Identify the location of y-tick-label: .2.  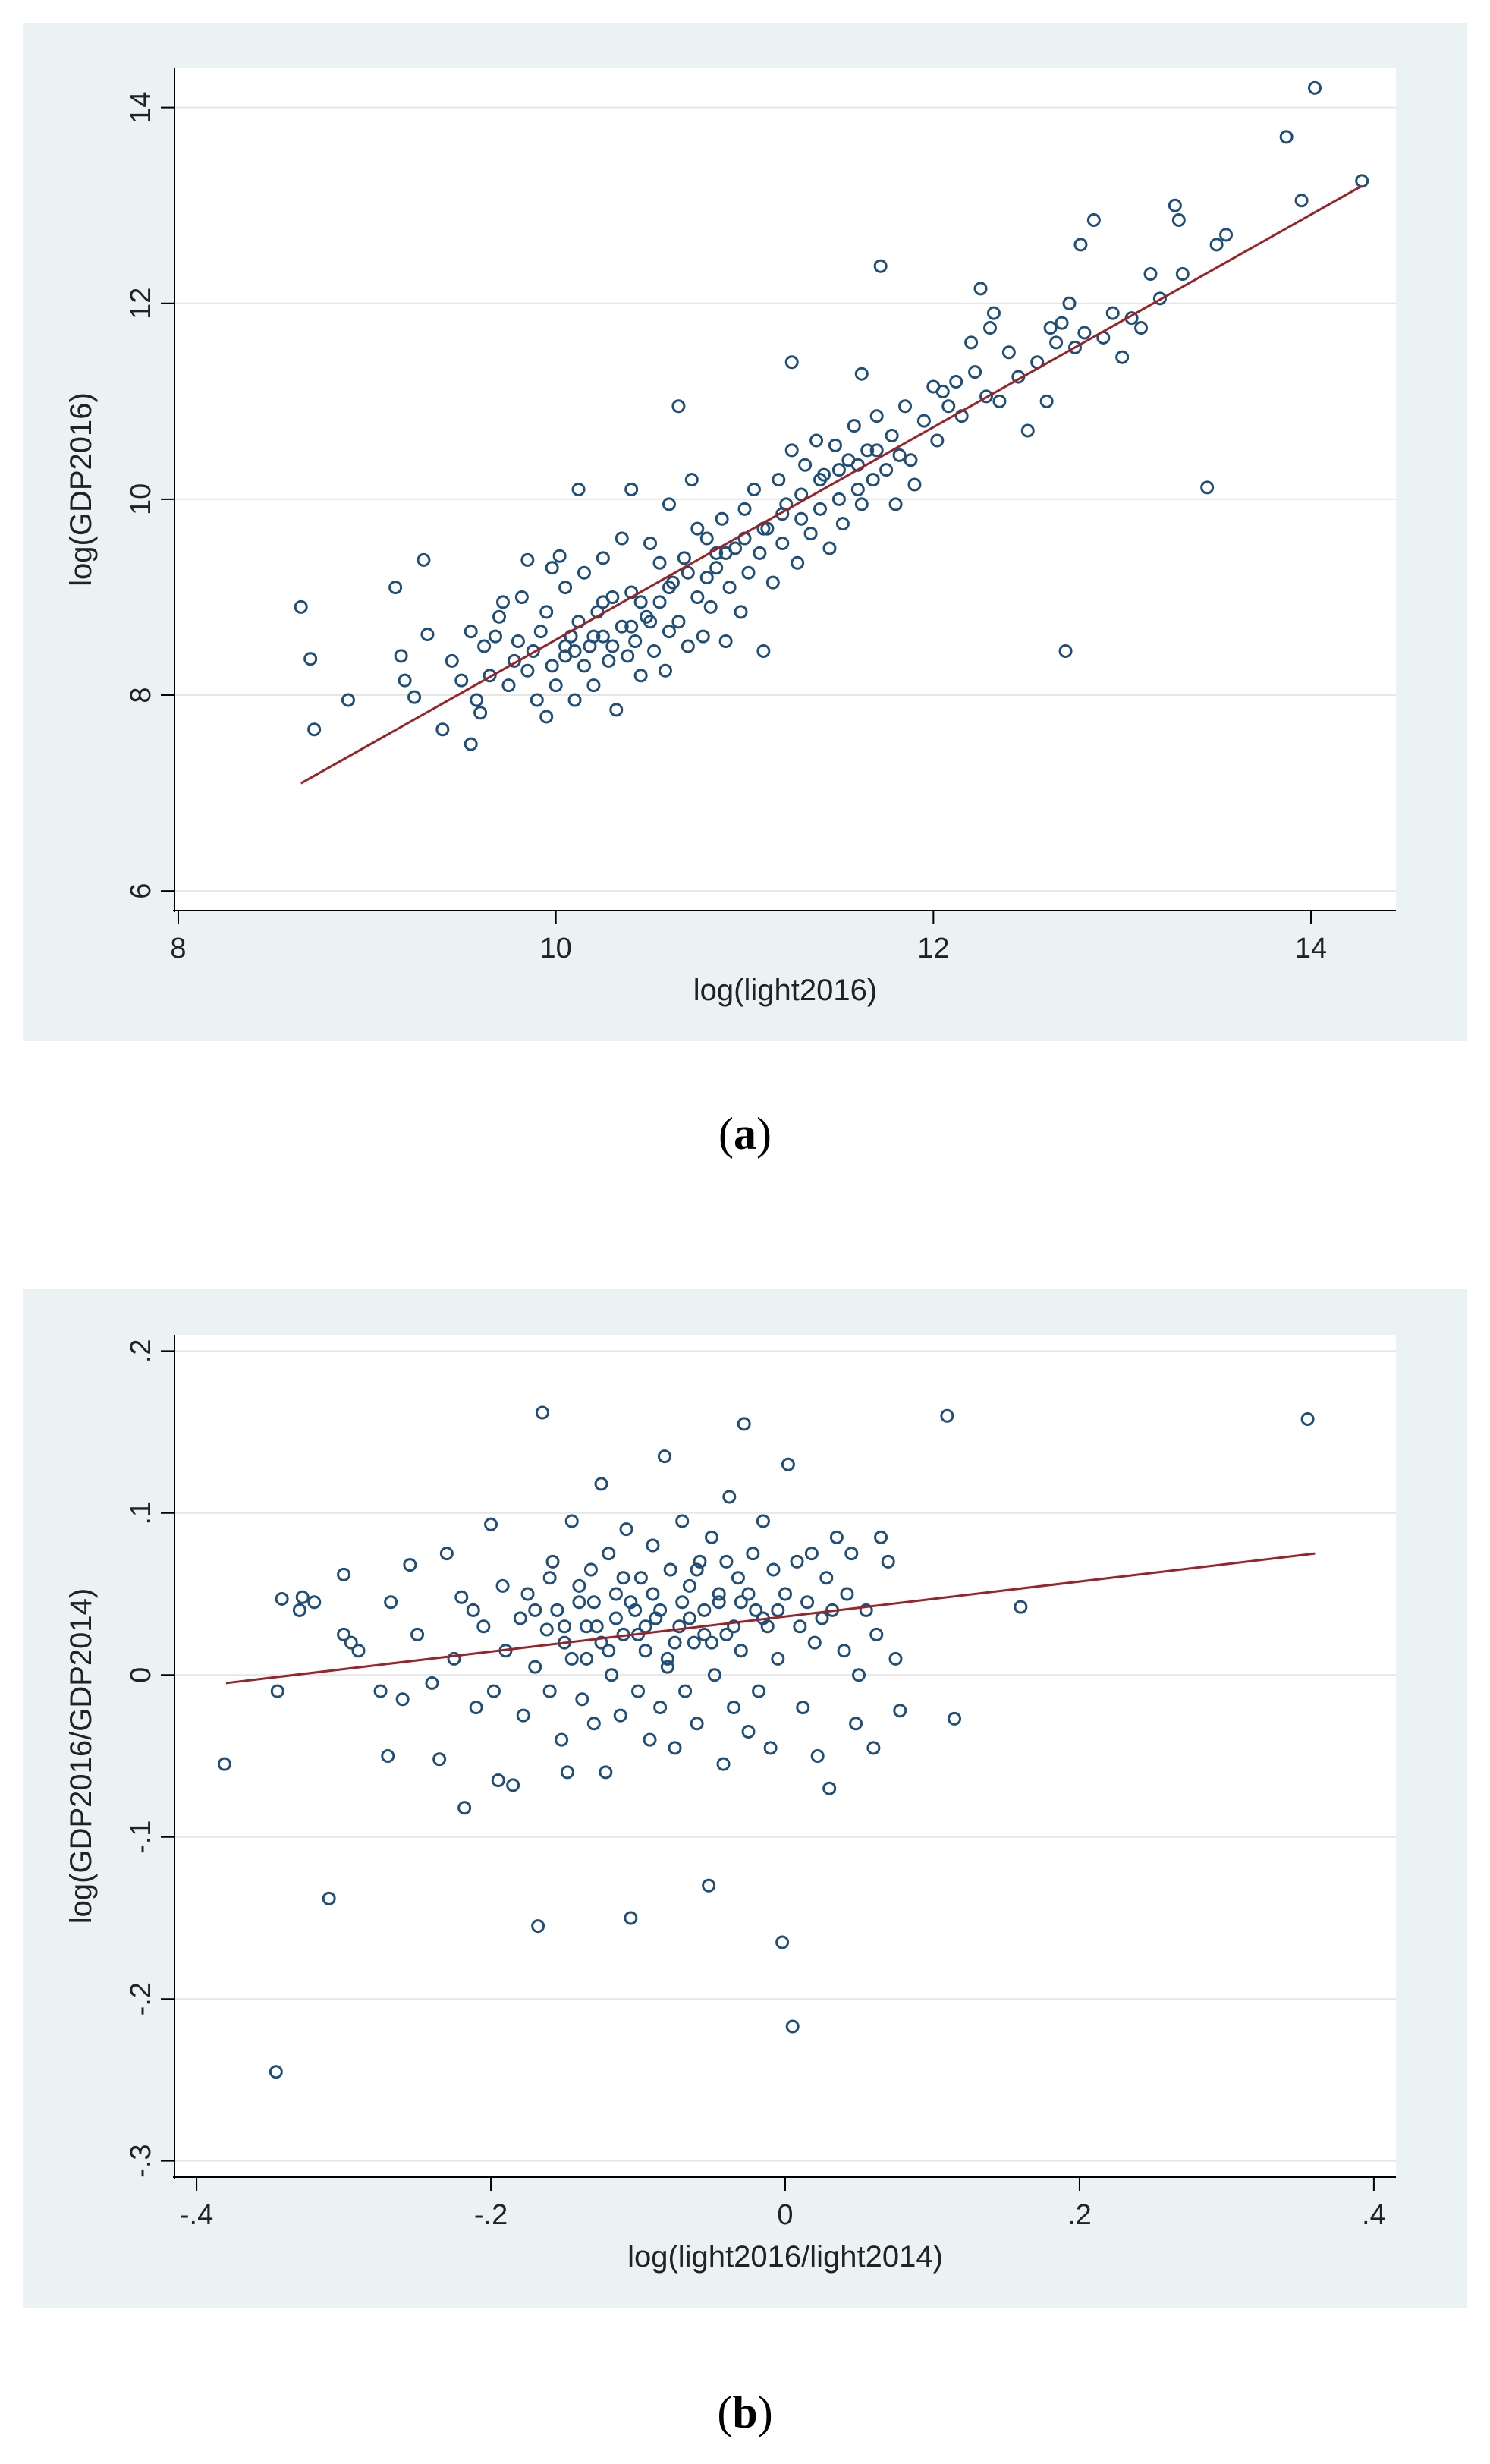
(141, 1351).